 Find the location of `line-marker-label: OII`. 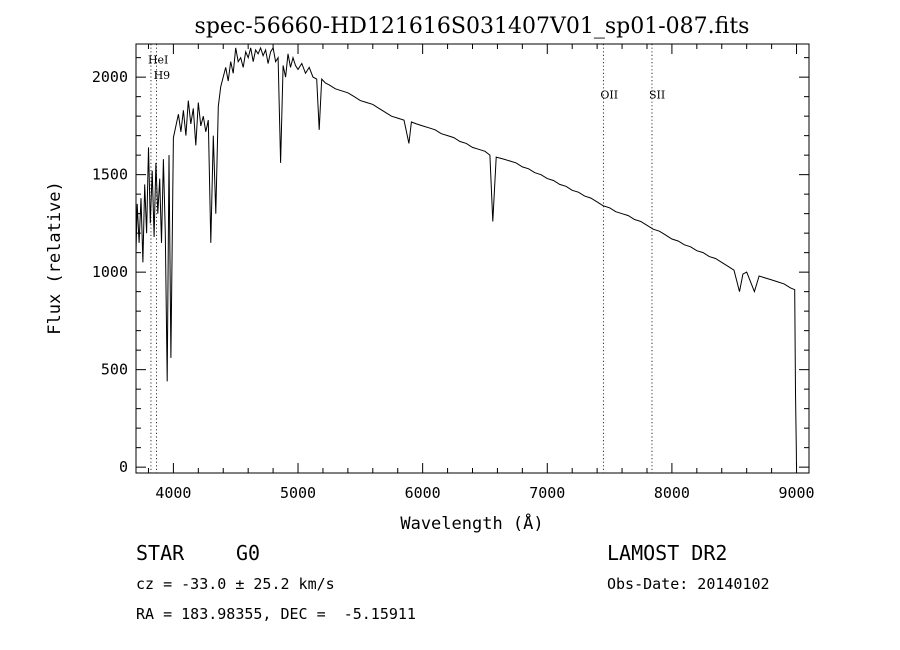

line-marker-label: OII is located at coordinates (609, 95).